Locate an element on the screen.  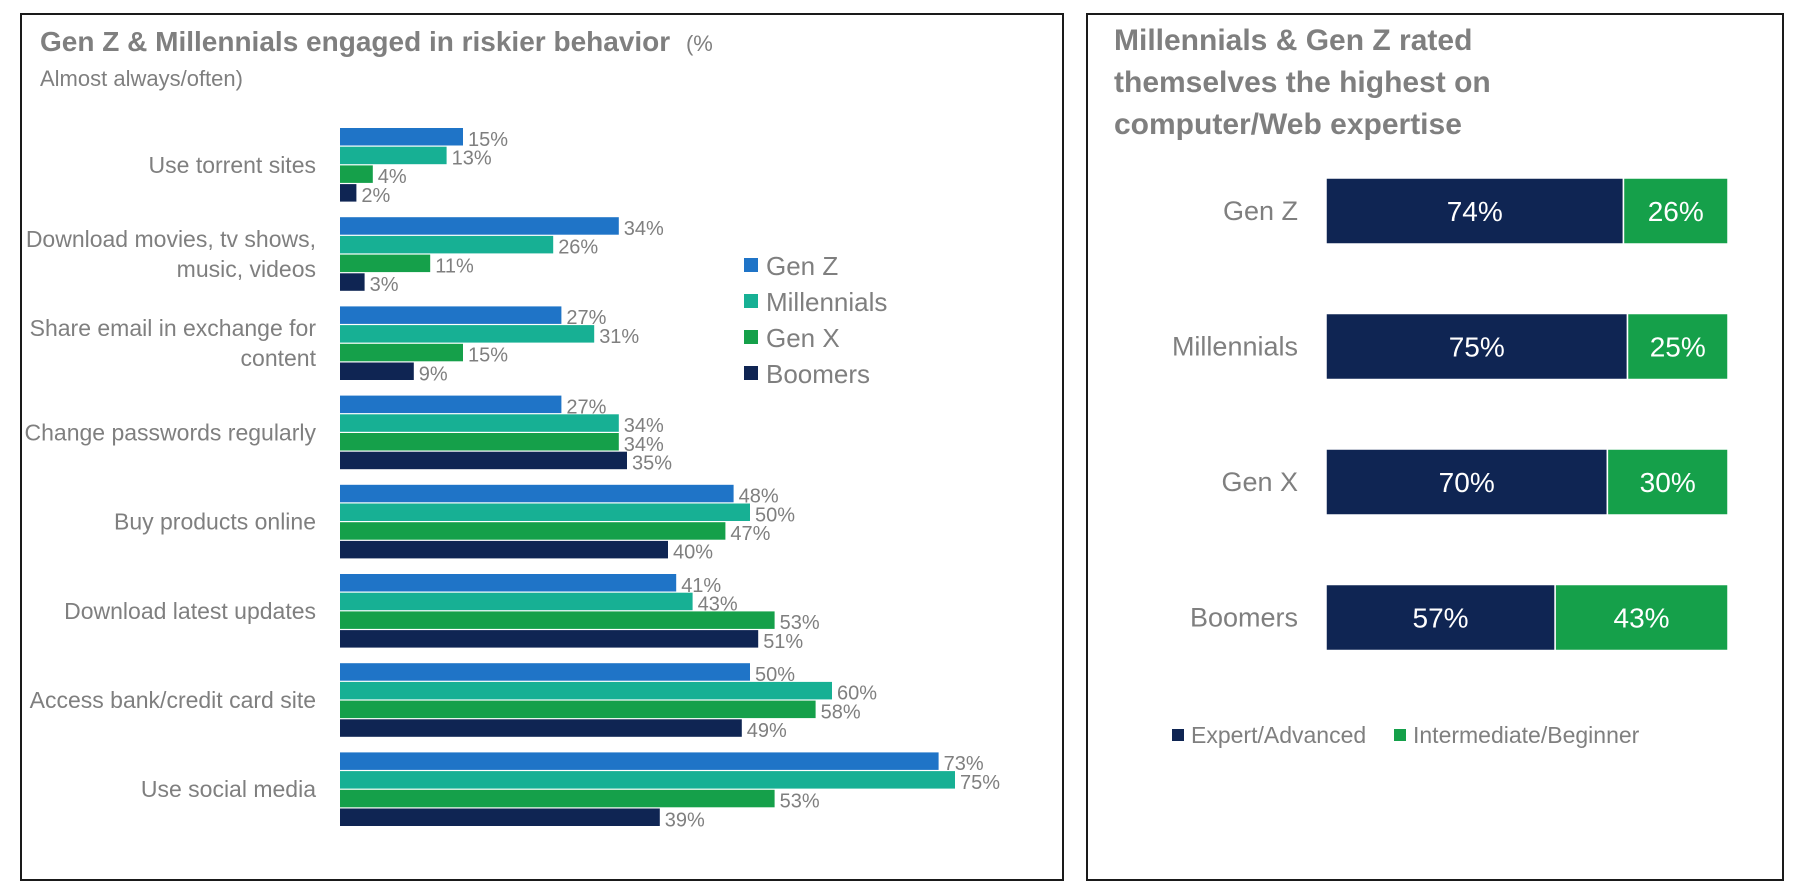
row-label-millennials: Millennials is located at coordinates (1235, 347).